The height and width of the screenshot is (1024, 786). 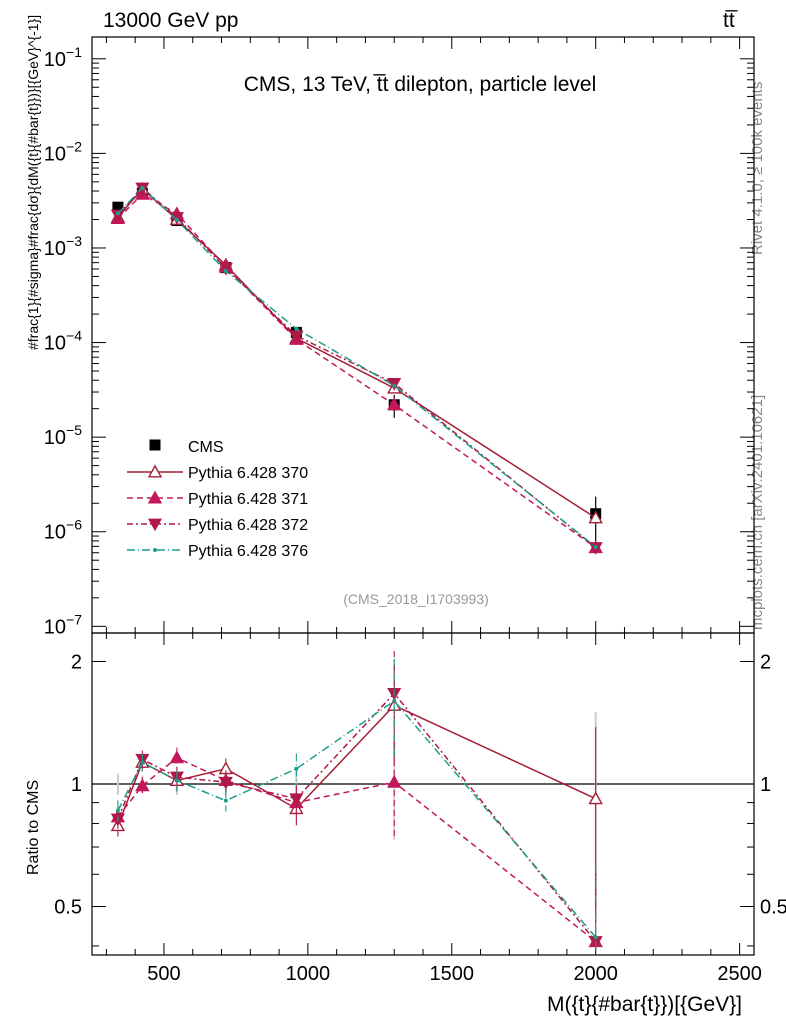 I want to click on watermark: (CMS_2018_I1703993), so click(x=416, y=599).